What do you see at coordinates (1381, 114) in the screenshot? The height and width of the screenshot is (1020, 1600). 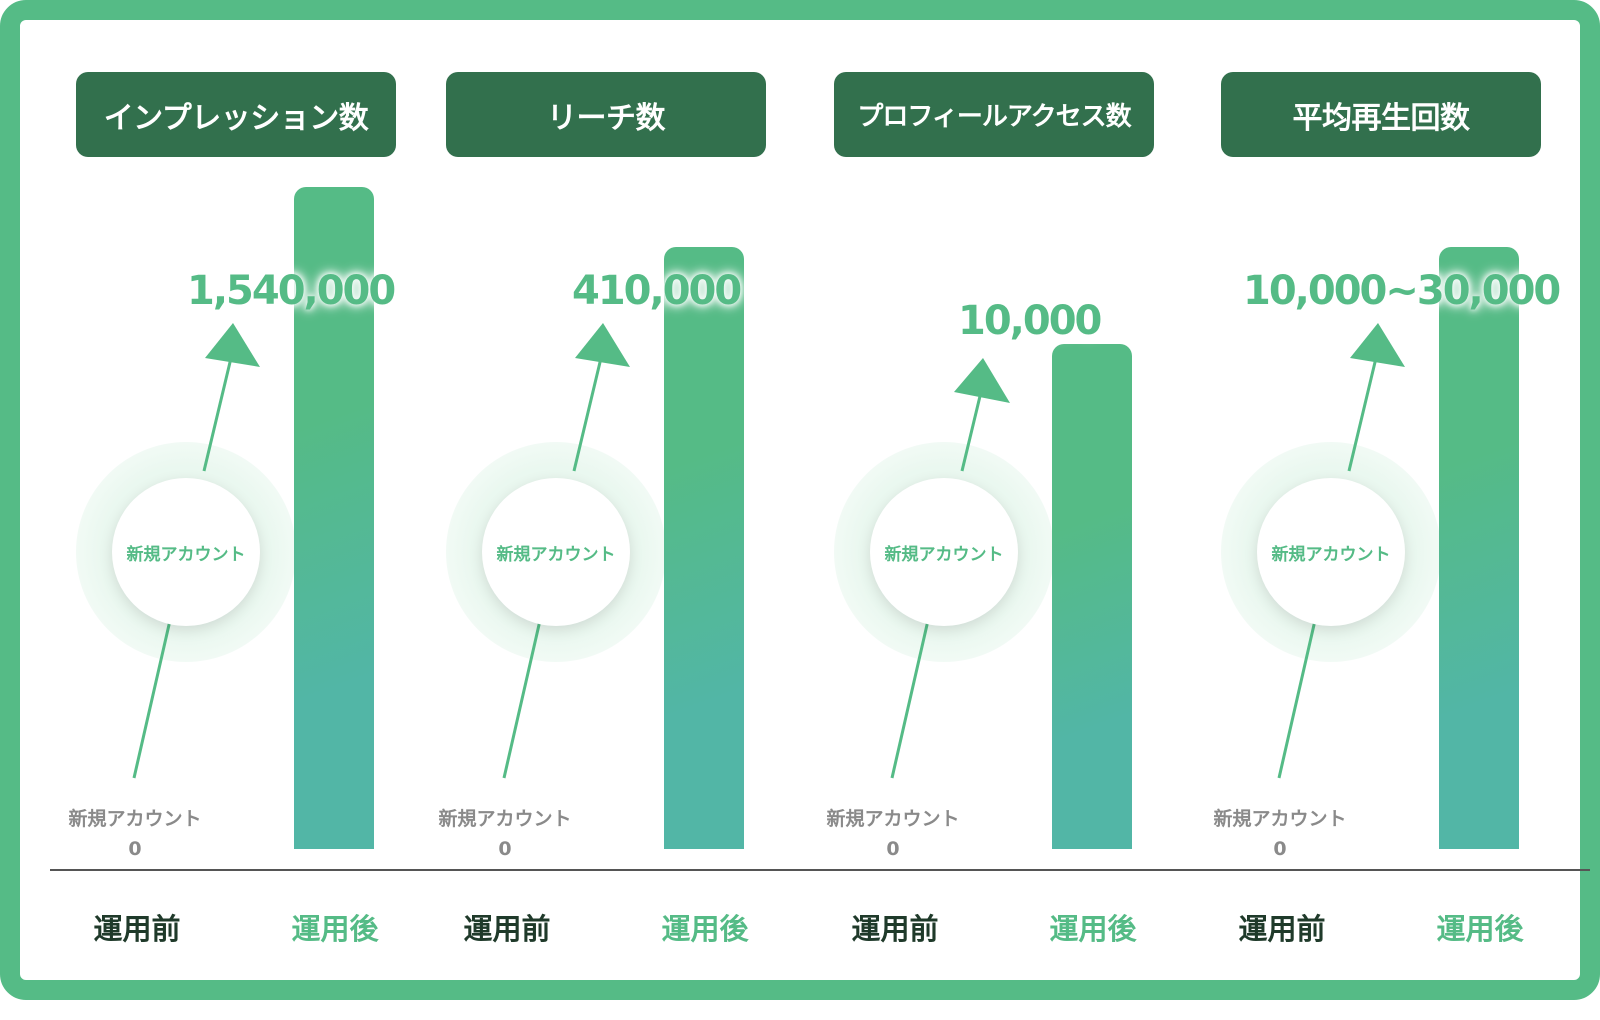 I see `panel-title: 平均再生回数` at bounding box center [1381, 114].